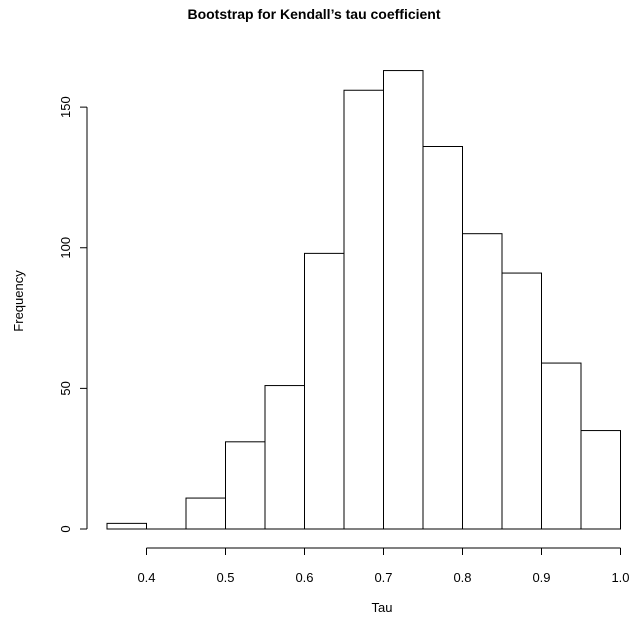  What do you see at coordinates (65, 107) in the screenshot?
I see `y-tick-label: 150` at bounding box center [65, 107].